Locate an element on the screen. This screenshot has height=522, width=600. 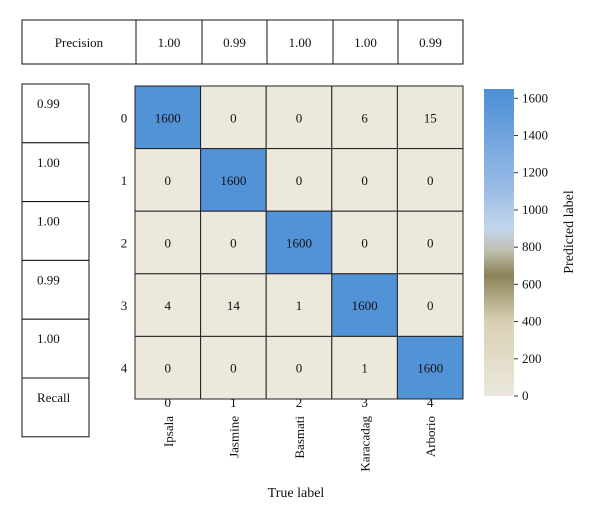
column-class-label: Karacadag is located at coordinates (365, 444).